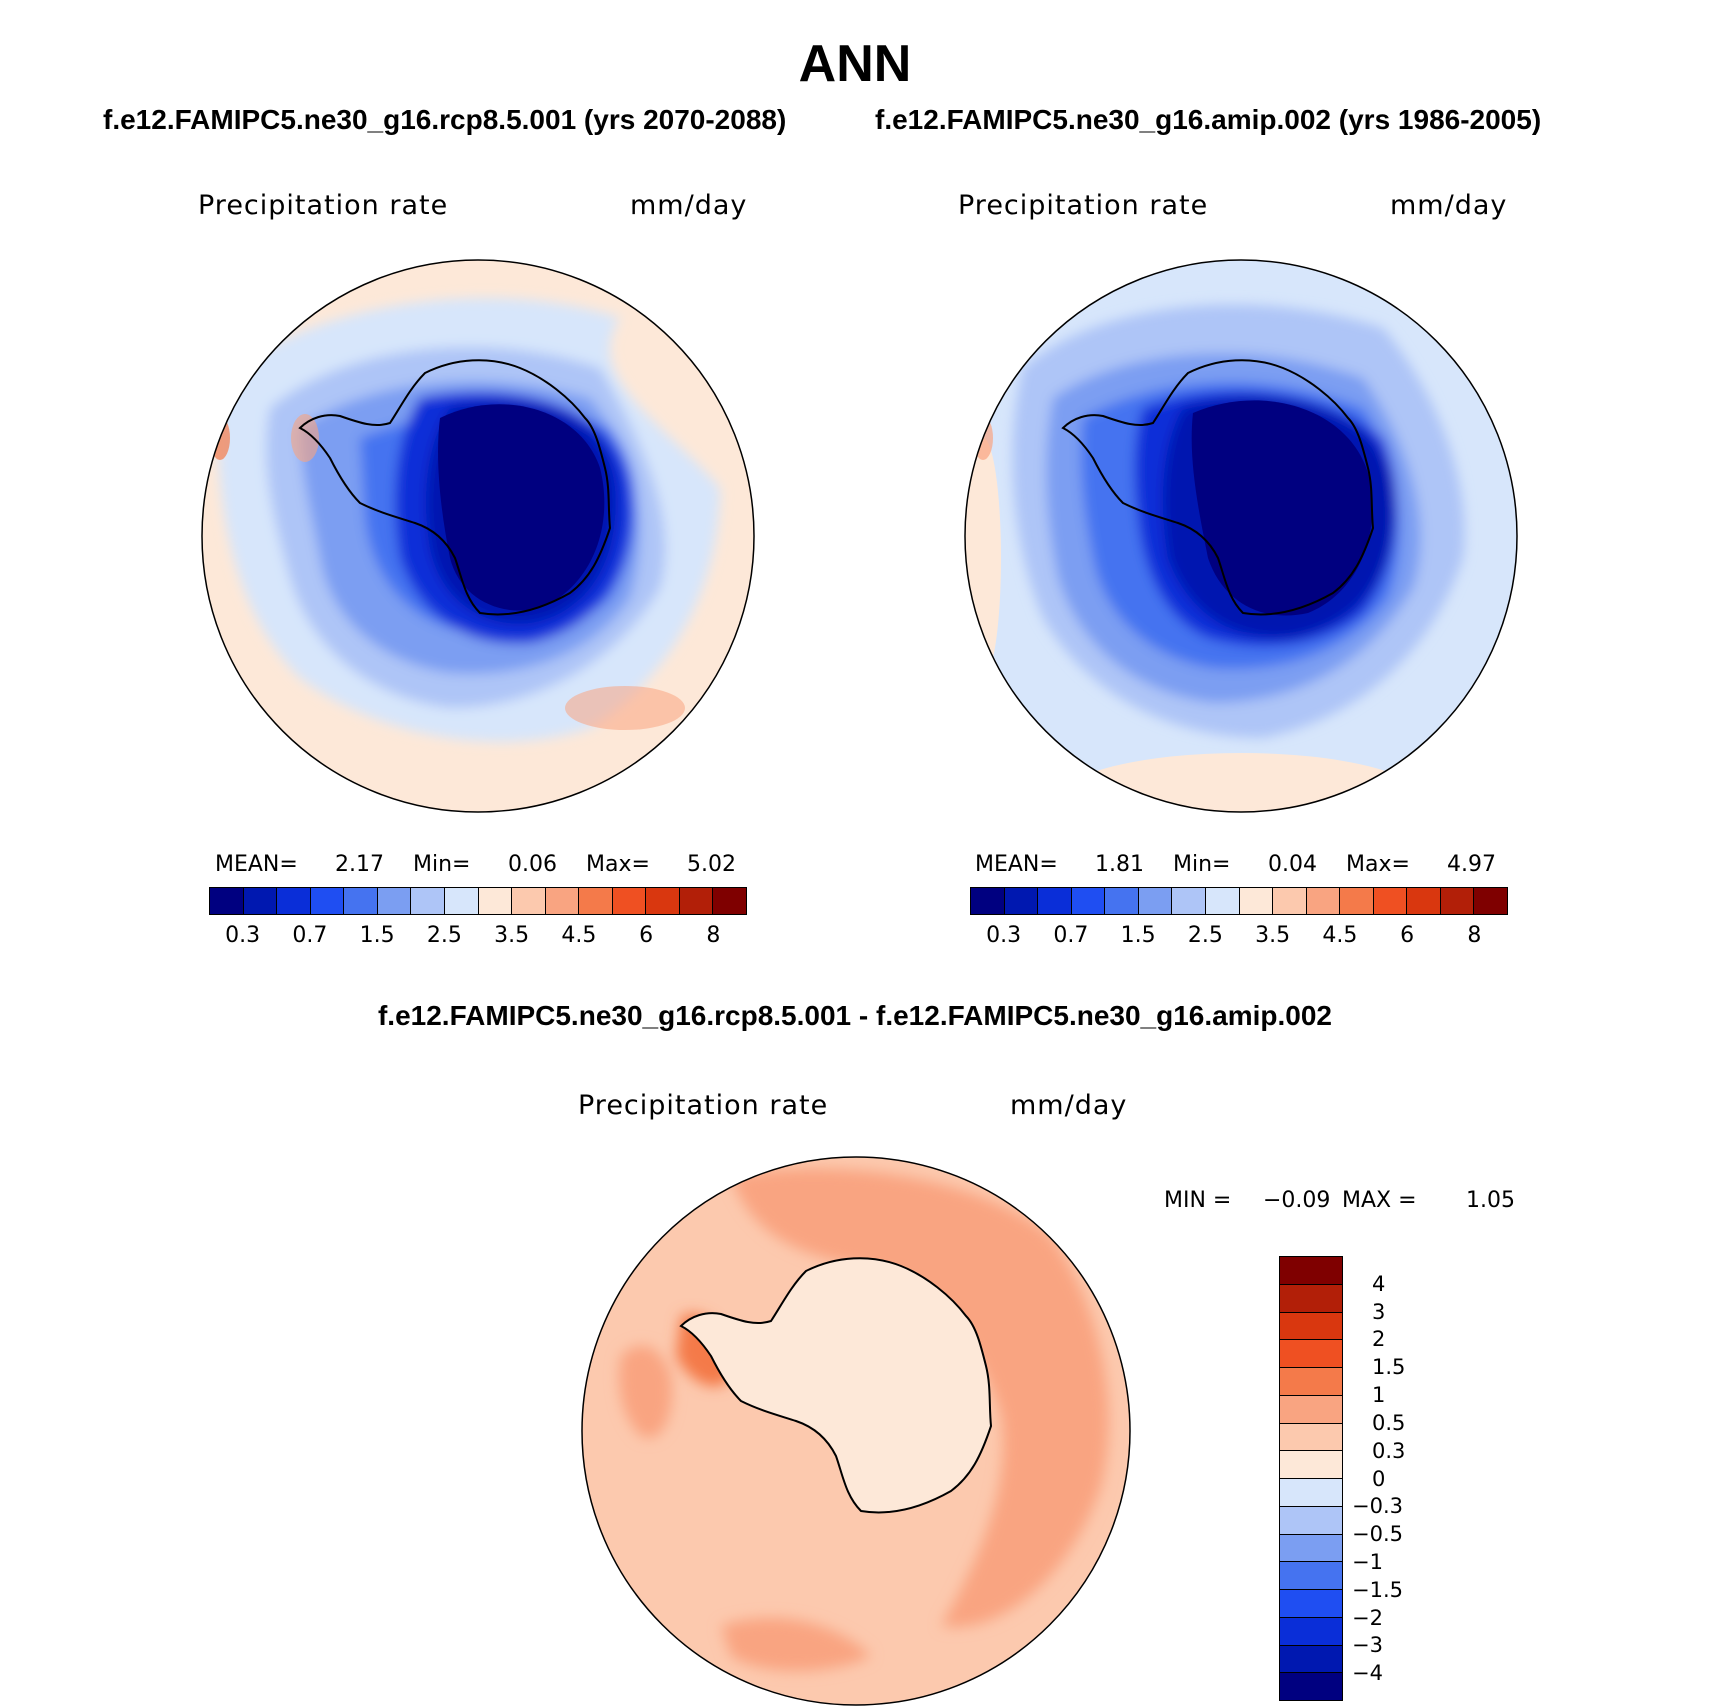 The width and height of the screenshot is (1710, 1706). Describe the element at coordinates (1377, 1589) in the screenshot. I see `diff-colorbar-tick-label: −1.5` at that location.